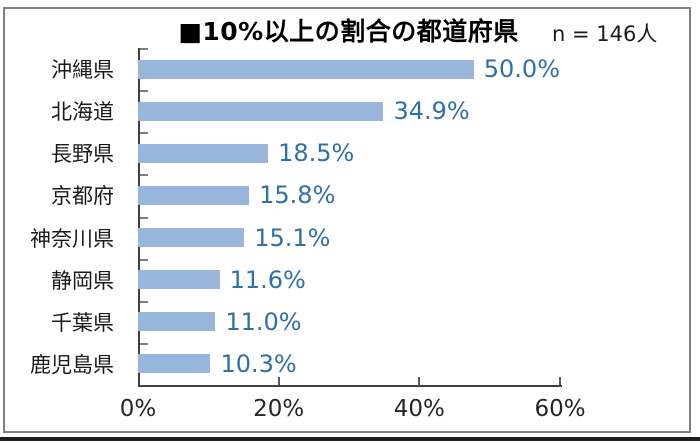  Describe the element at coordinates (72, 238) in the screenshot. I see `category-label: 神奈川県` at that location.